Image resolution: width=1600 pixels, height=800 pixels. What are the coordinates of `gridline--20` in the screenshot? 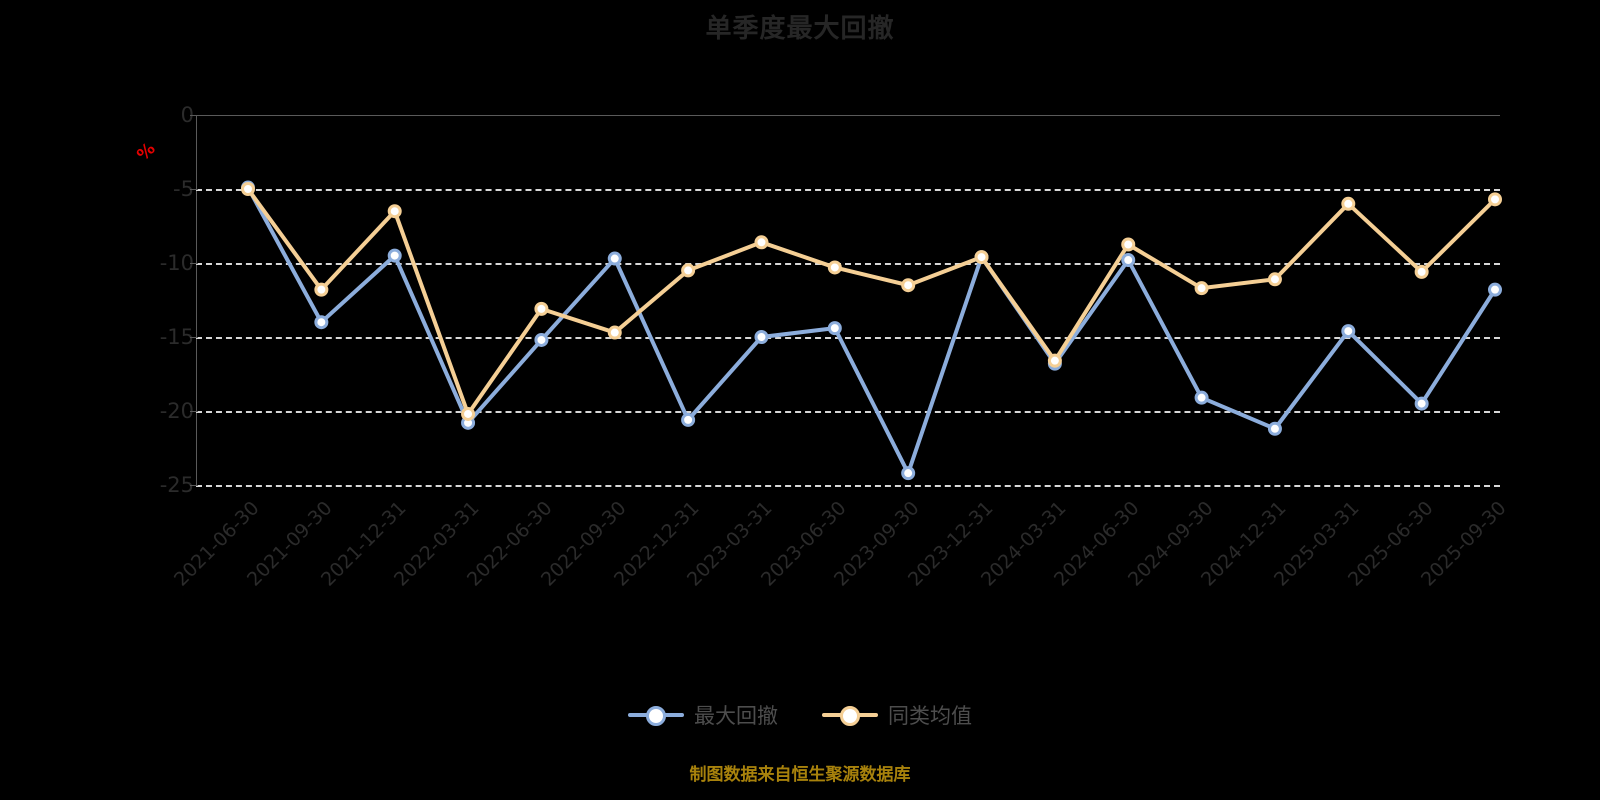 It's located at (848, 412).